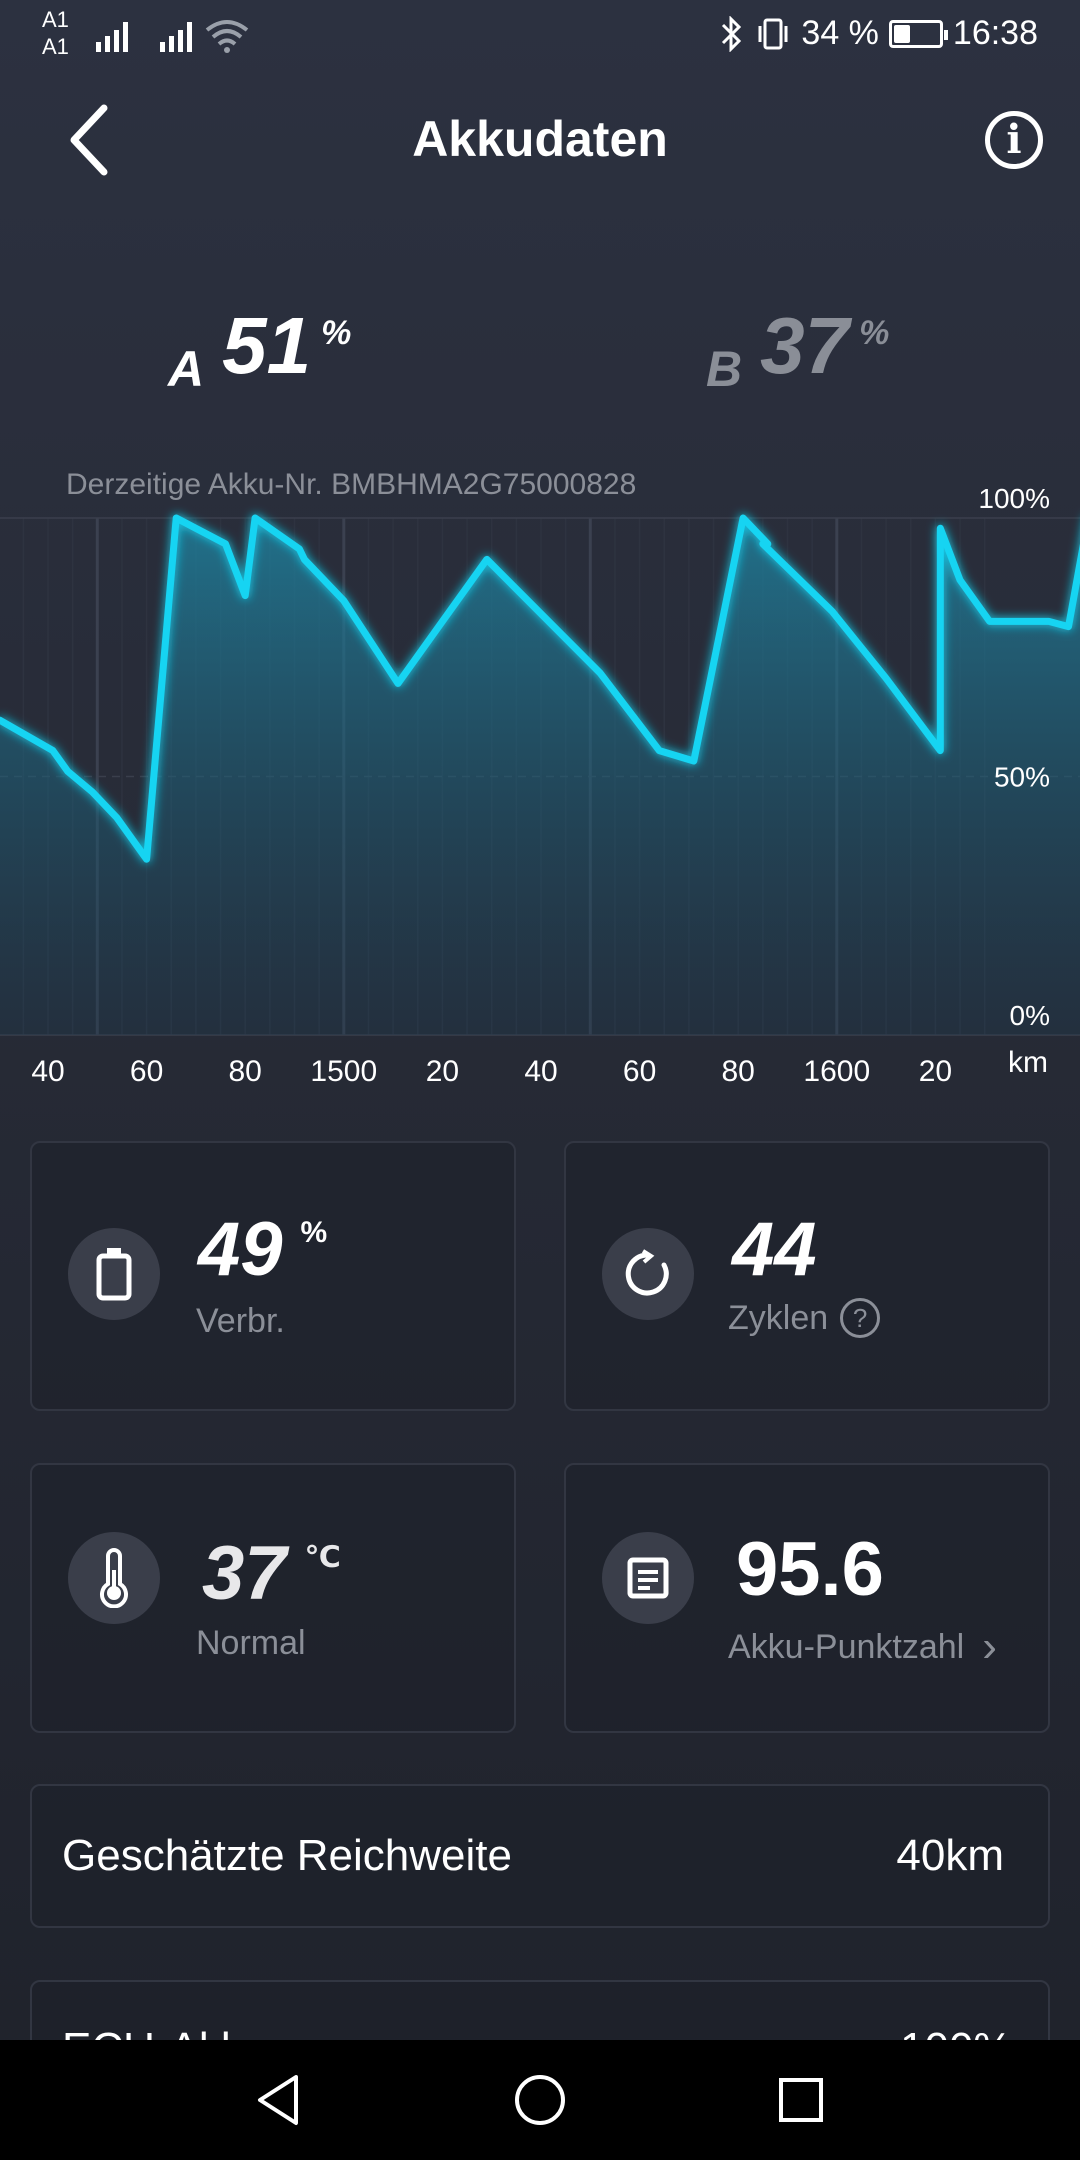 The width and height of the screenshot is (1080, 2160). What do you see at coordinates (1030, 1015) in the screenshot?
I see `y-tick-label: 0%` at bounding box center [1030, 1015].